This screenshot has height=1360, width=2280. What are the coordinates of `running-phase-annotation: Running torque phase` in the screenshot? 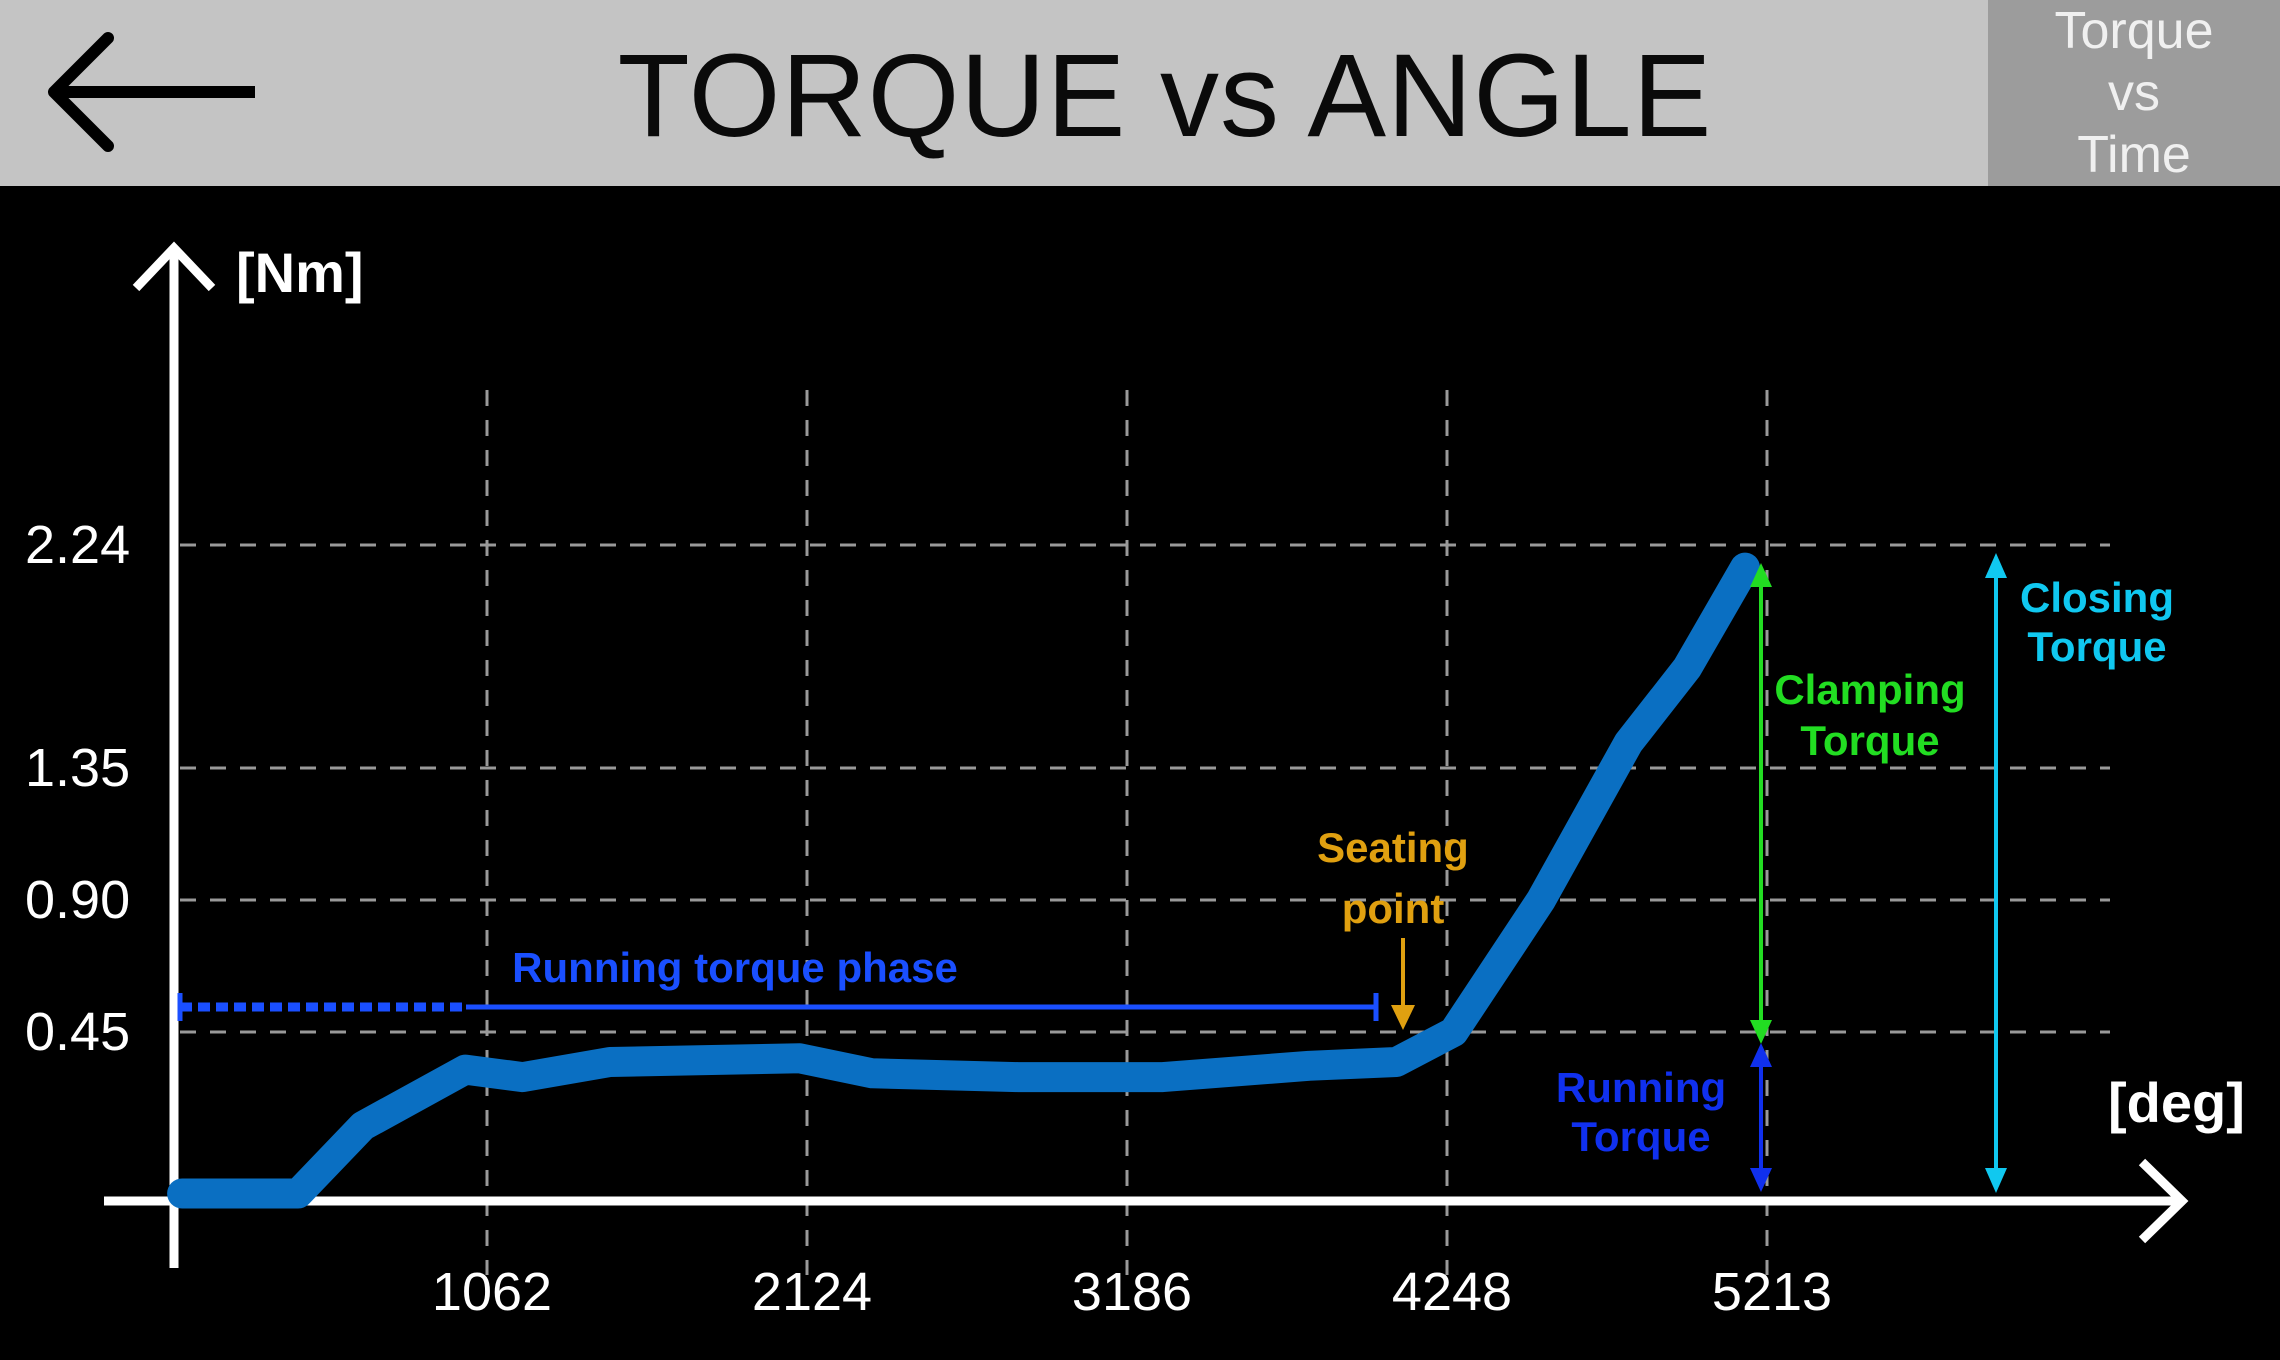 It's located at (778, 982).